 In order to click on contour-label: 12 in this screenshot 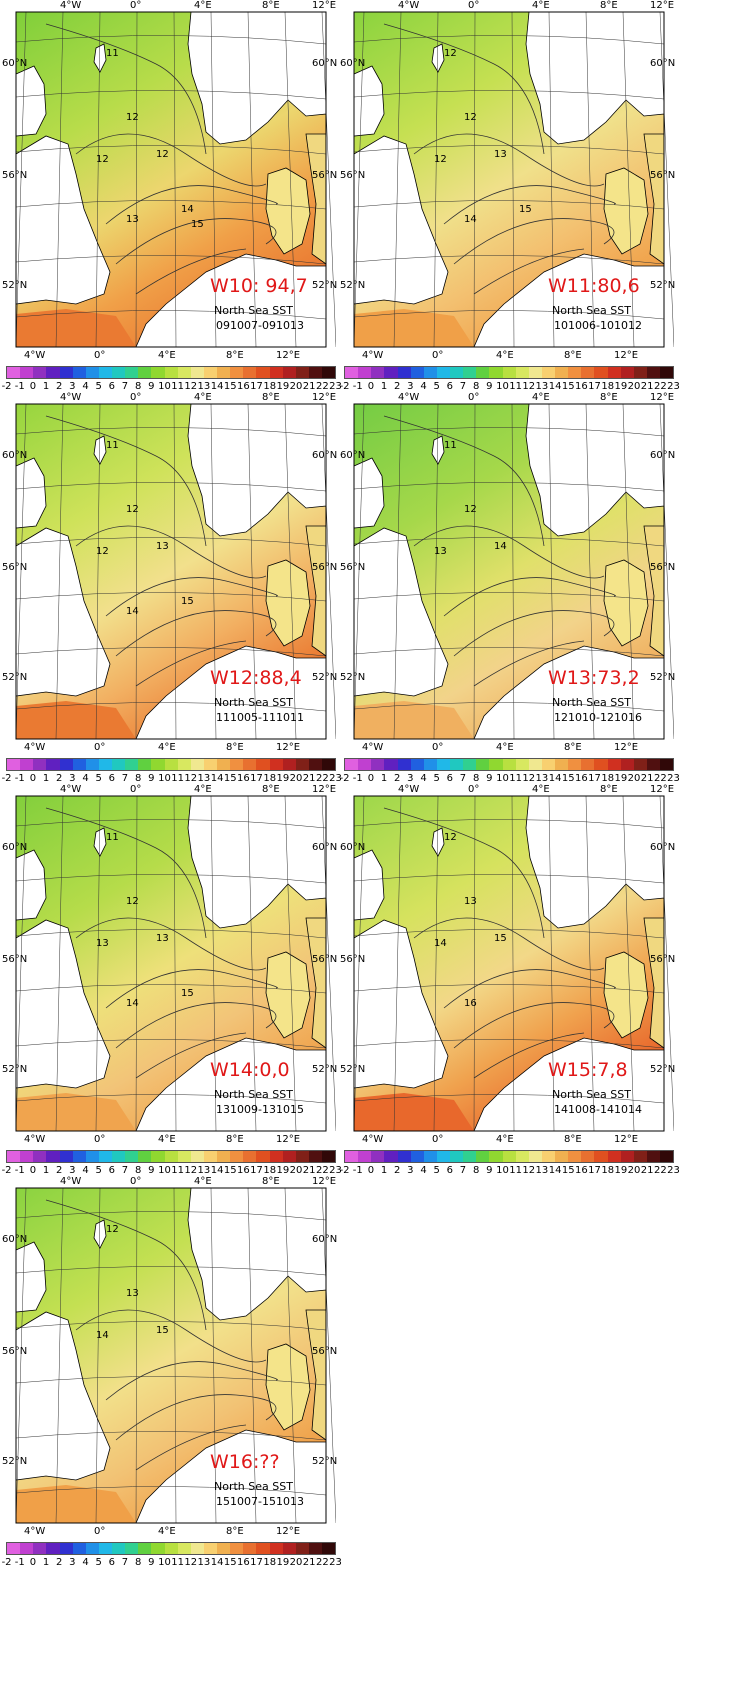, I will do `click(102, 551)`.